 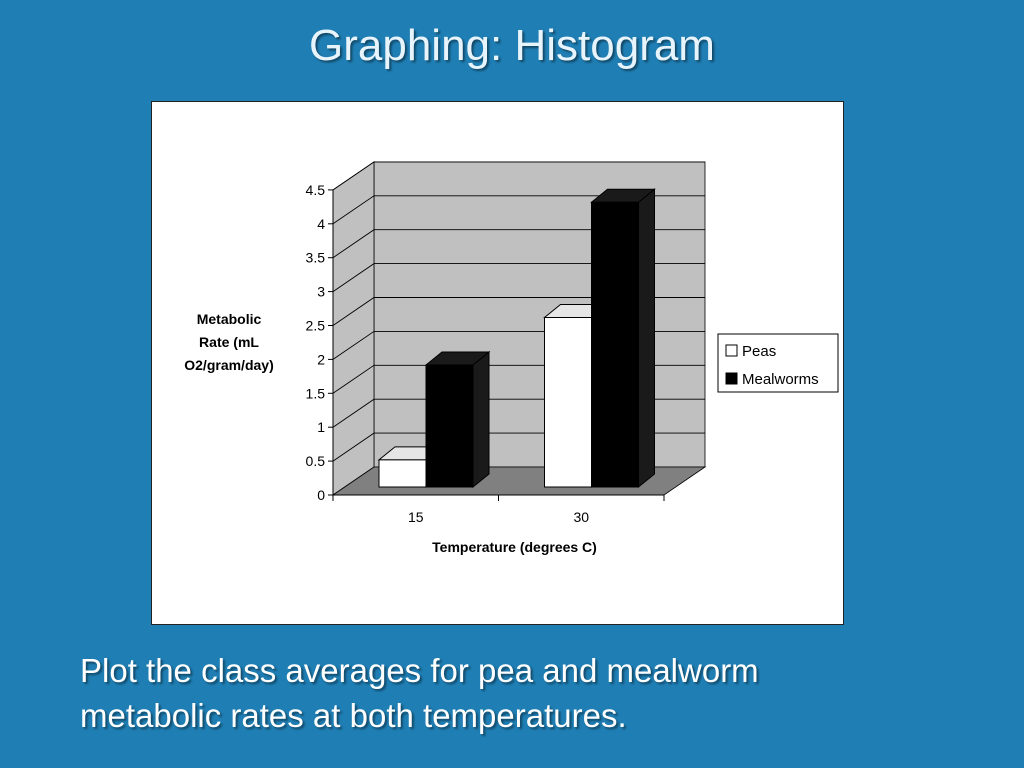 I want to click on caption-line: metabolic rates at both temperatures., so click(x=353, y=715).